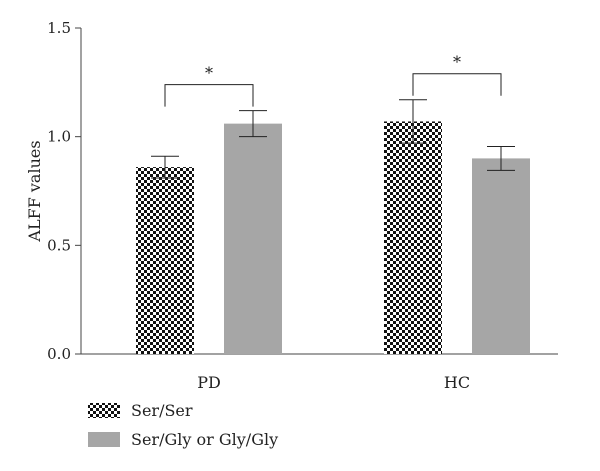 This screenshot has width=600, height=471. What do you see at coordinates (59, 245) in the screenshot?
I see `y-tick-label: 0.5` at bounding box center [59, 245].